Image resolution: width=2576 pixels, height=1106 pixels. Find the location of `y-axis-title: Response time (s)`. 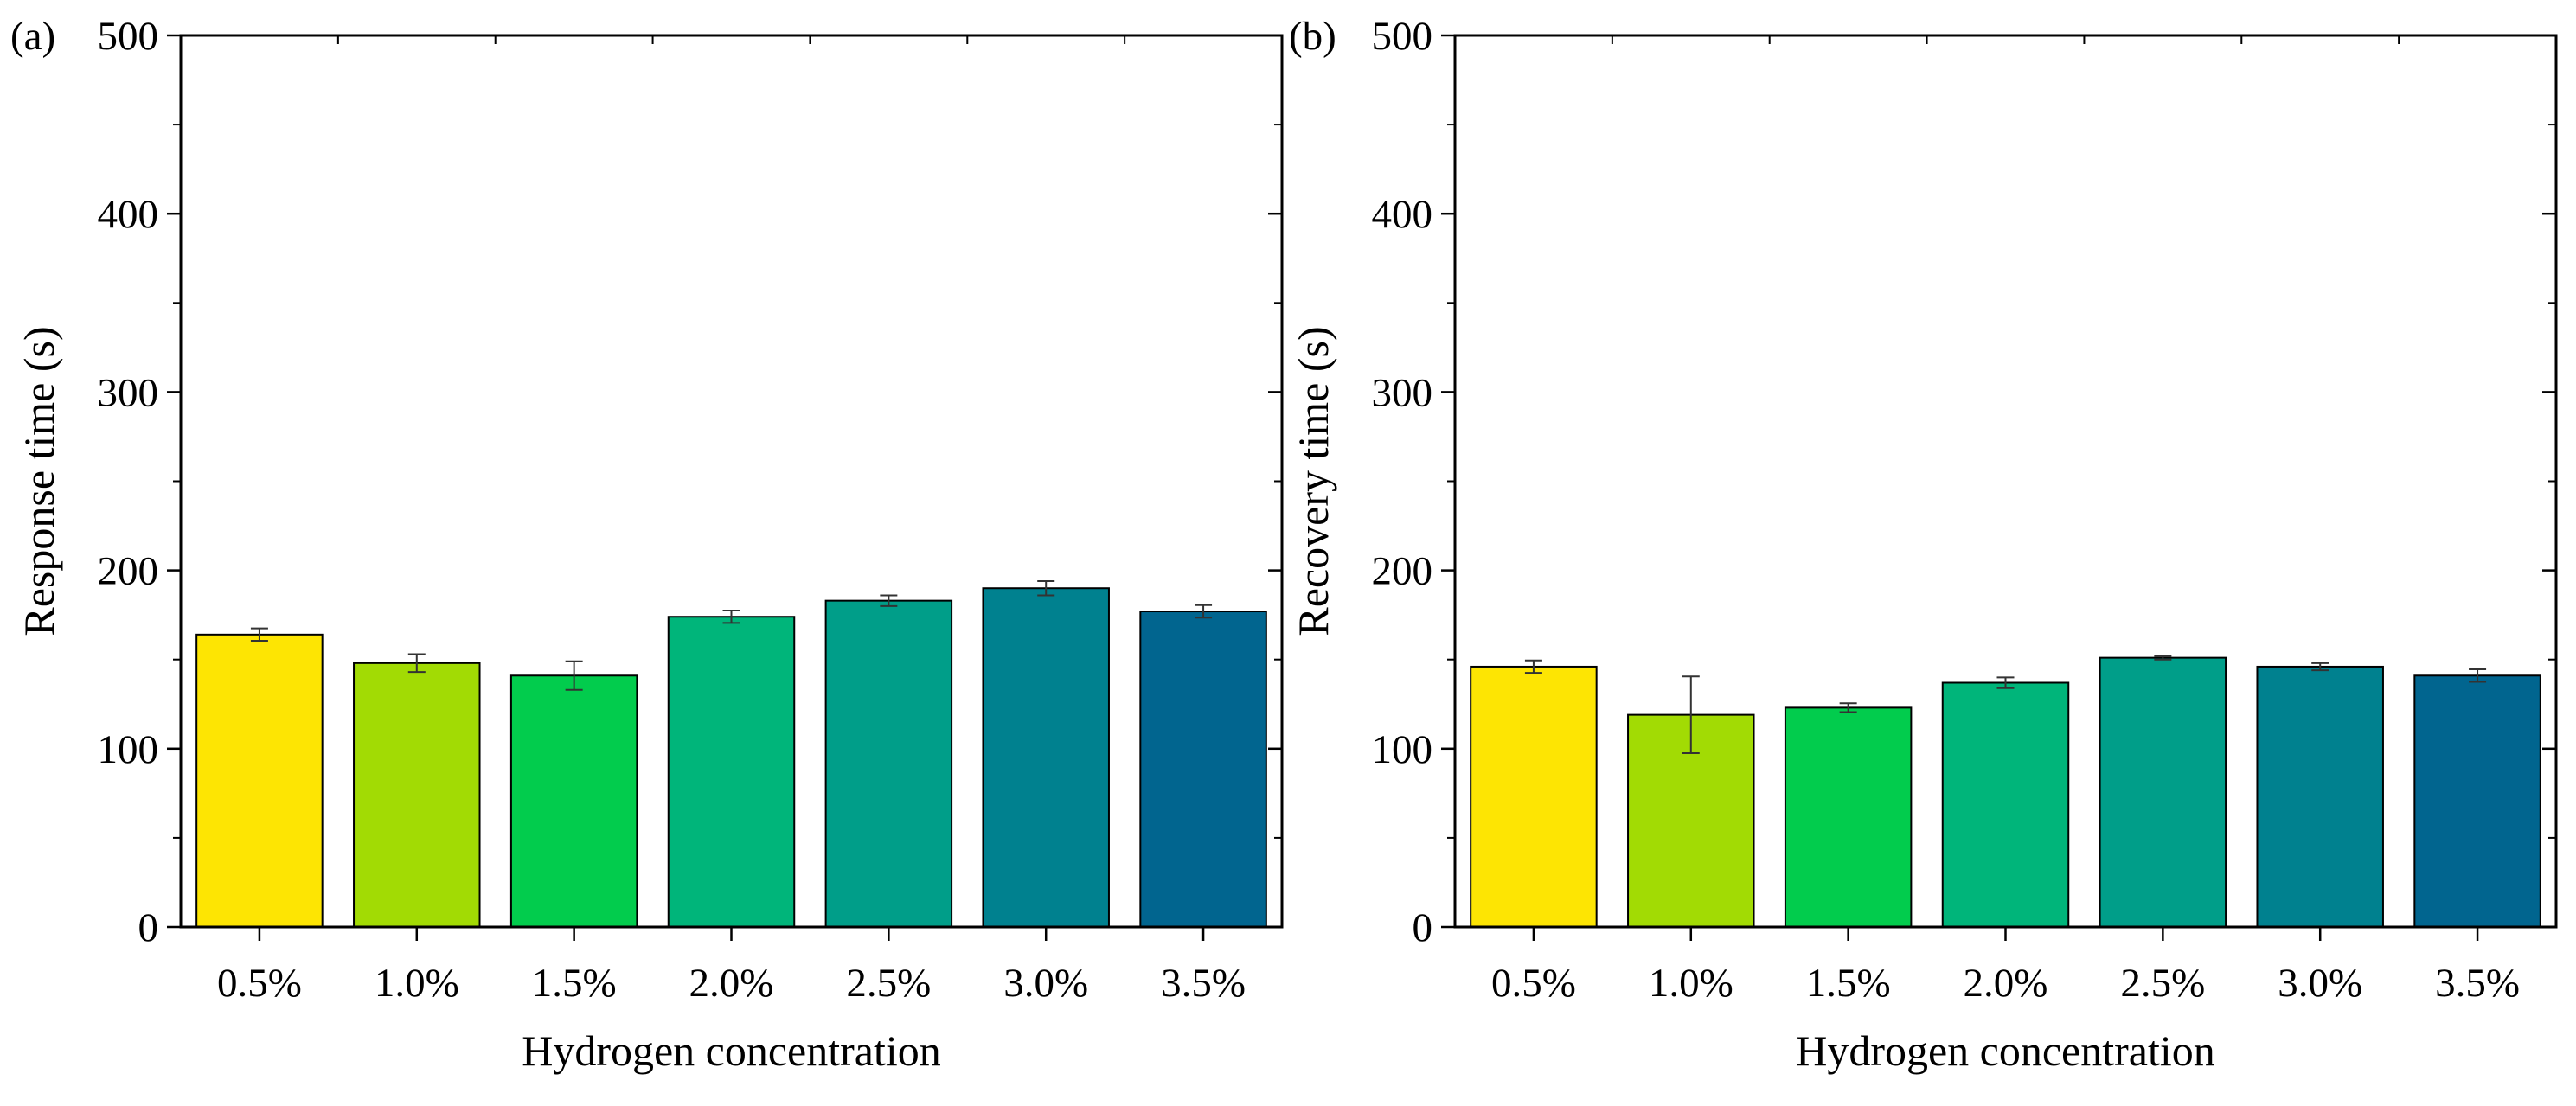

y-axis-title: Response time (s) is located at coordinates (39, 481).